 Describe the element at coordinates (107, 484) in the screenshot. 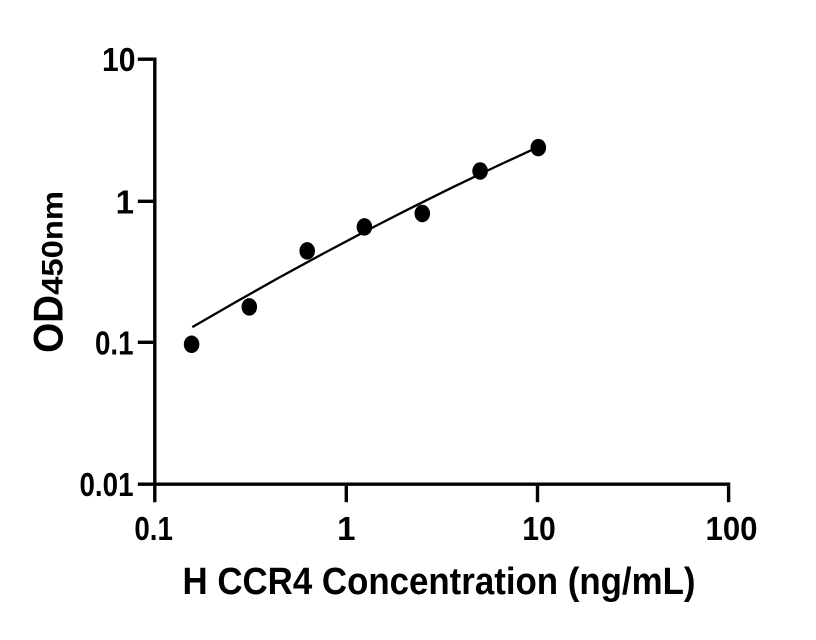

I see `svg-text: 0.01` at that location.